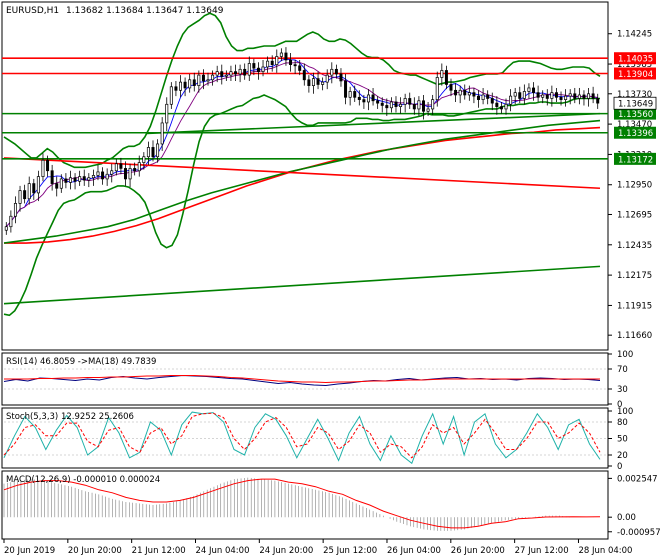  I want to click on stoch-title: Stoch(5,3,3) 12.9252 25.2606, so click(70, 417).